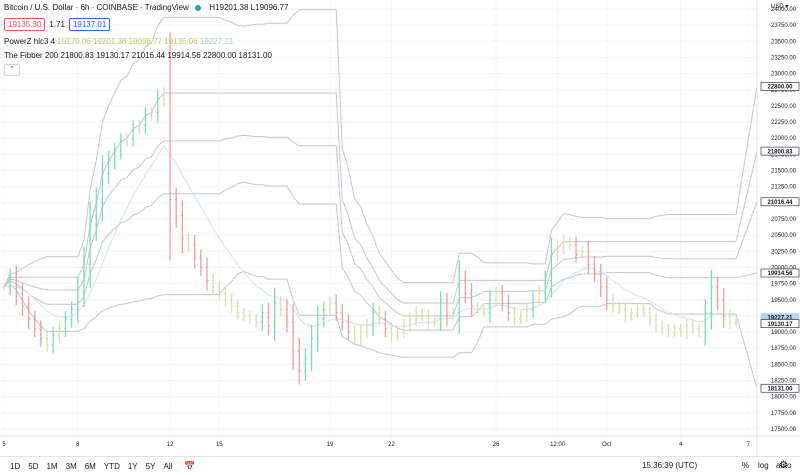  What do you see at coordinates (184, 55) in the screenshot?
I see `indicator-value: 19914.56` at bounding box center [184, 55].